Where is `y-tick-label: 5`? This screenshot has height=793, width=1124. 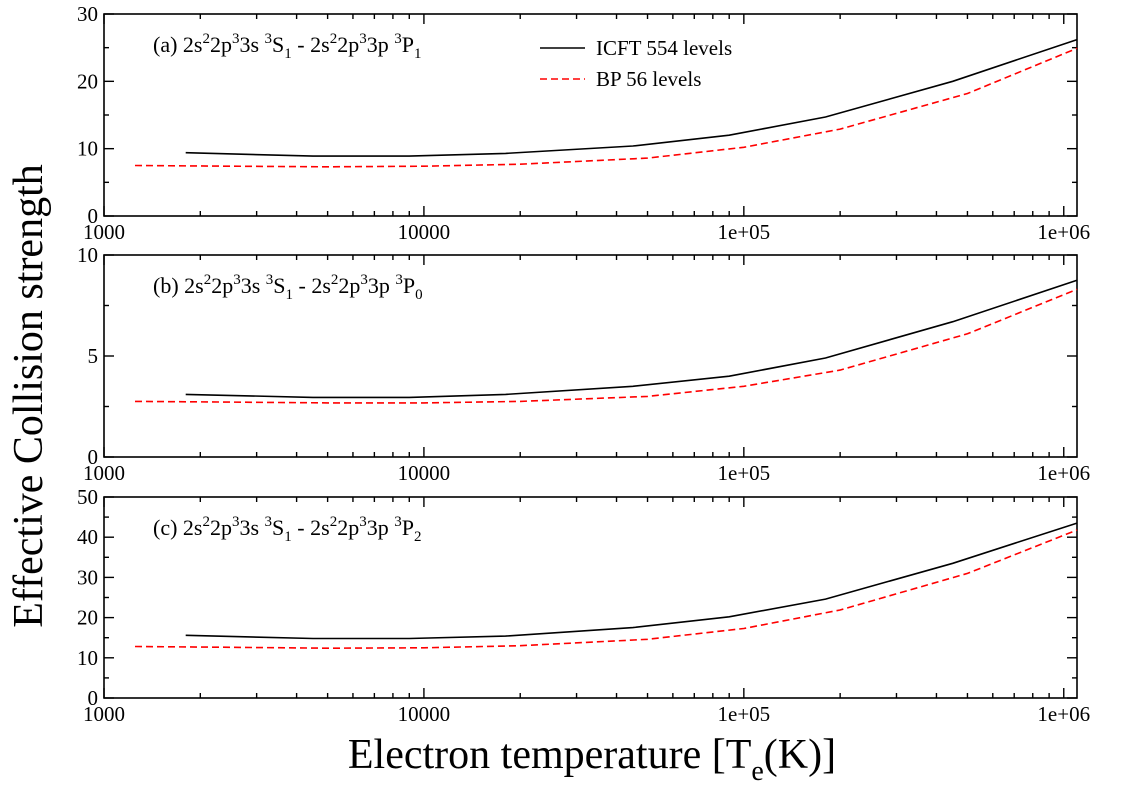 y-tick-label: 5 is located at coordinates (93, 356).